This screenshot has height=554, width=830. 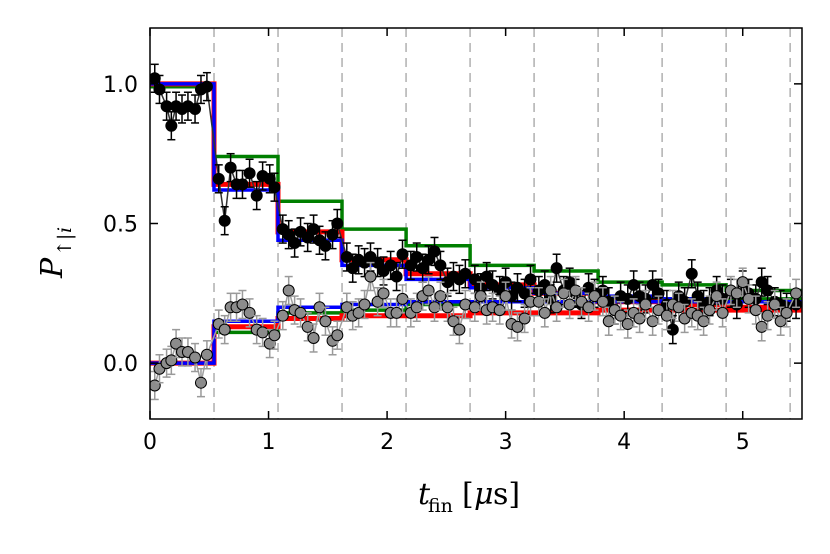 I want to click on x-tick-label-2: 2, so click(x=387, y=442).